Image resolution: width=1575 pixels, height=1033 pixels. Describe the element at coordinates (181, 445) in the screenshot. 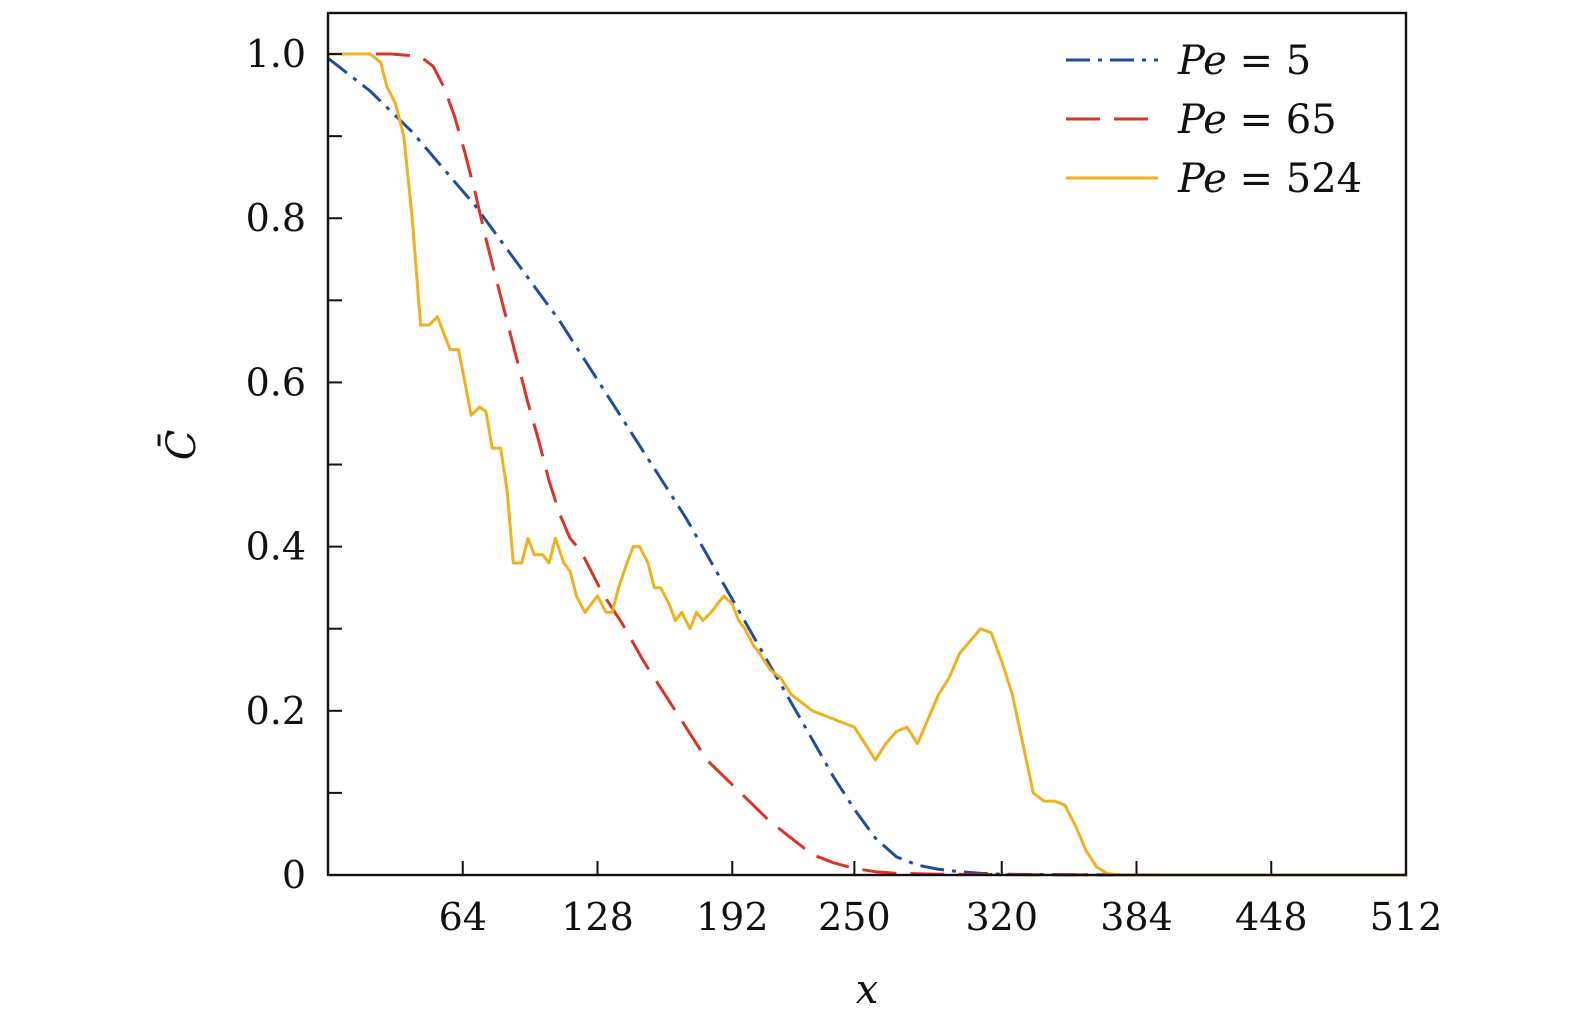

I see `y-axis-title: C̄` at that location.